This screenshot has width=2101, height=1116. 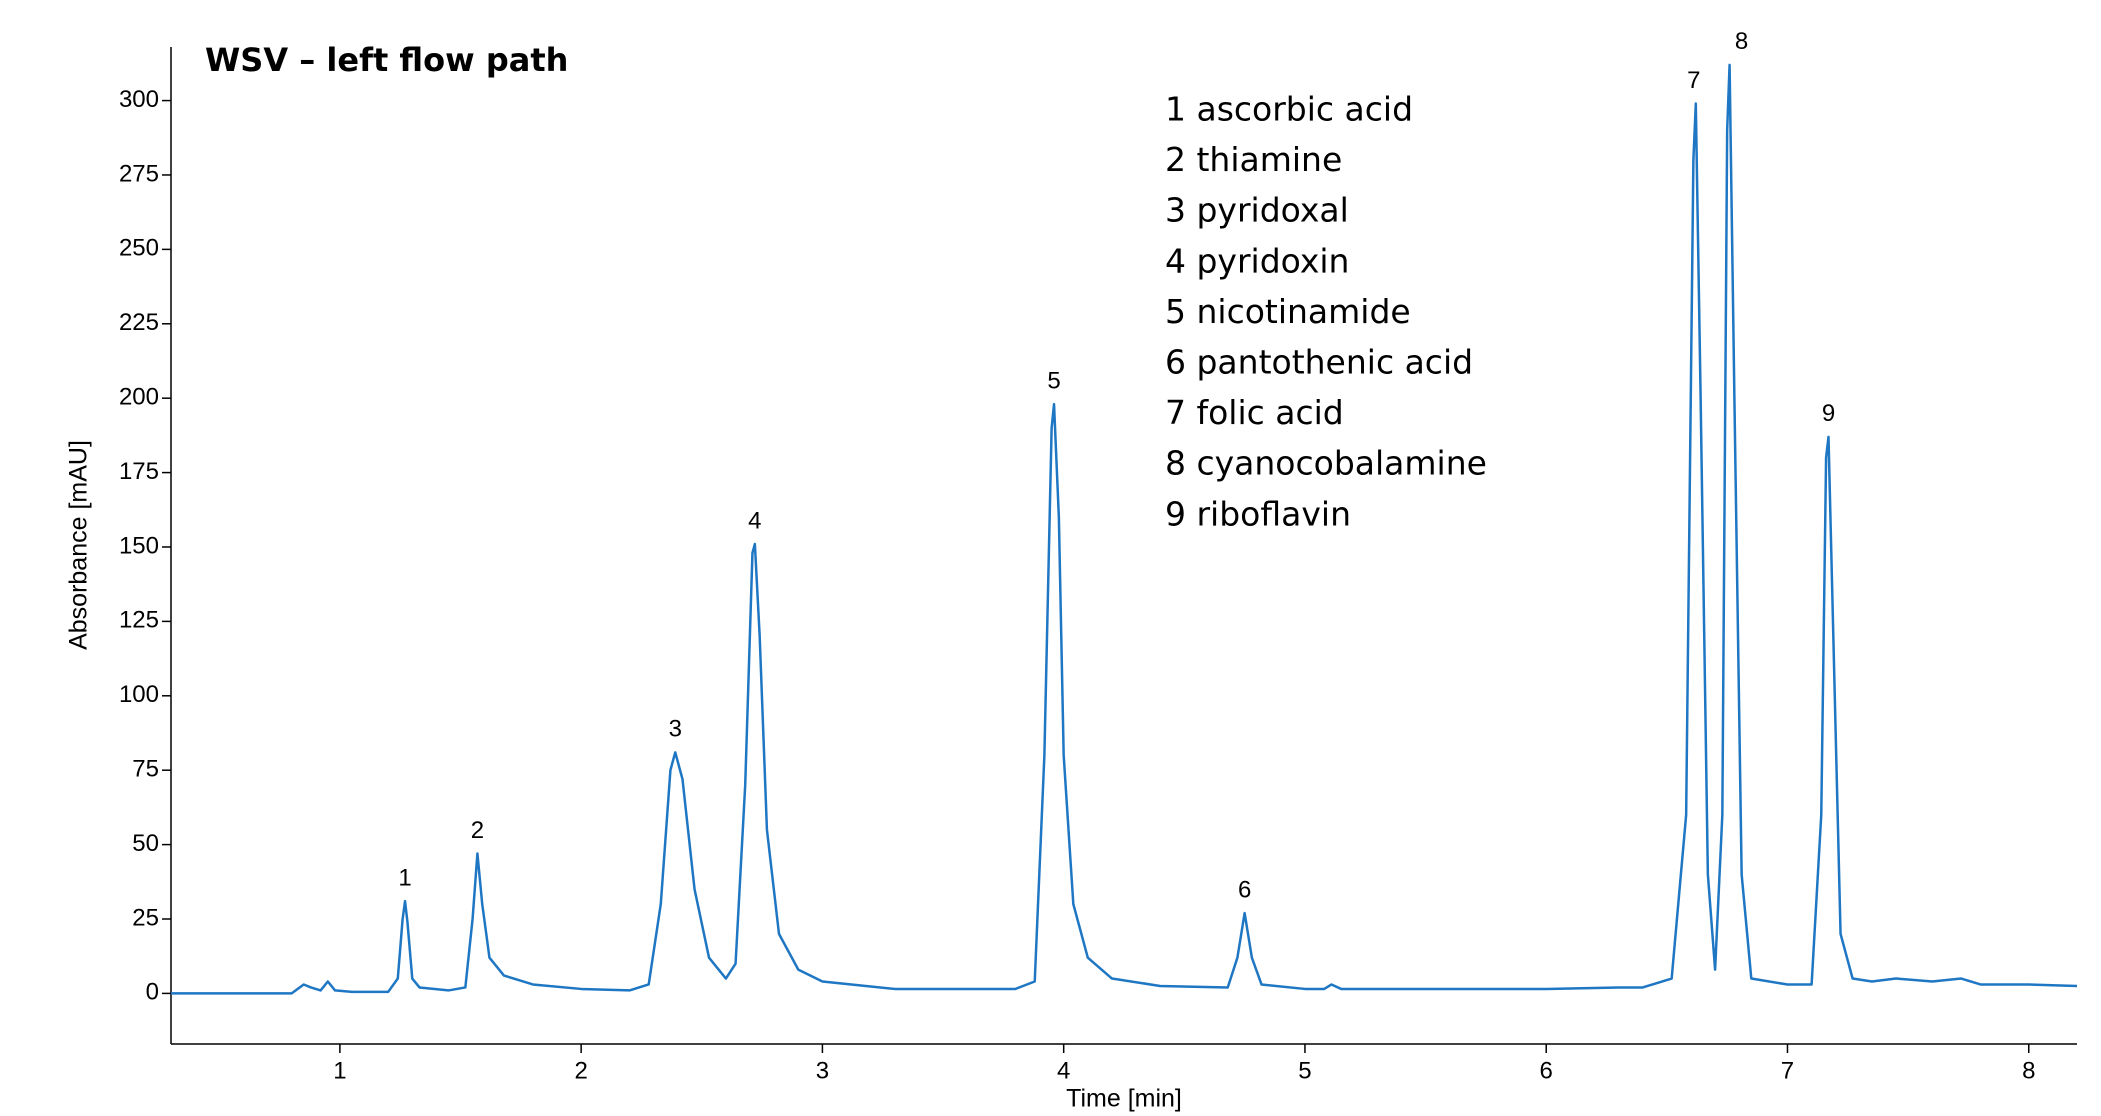 I want to click on y-tick-label: 300, so click(x=139, y=99).